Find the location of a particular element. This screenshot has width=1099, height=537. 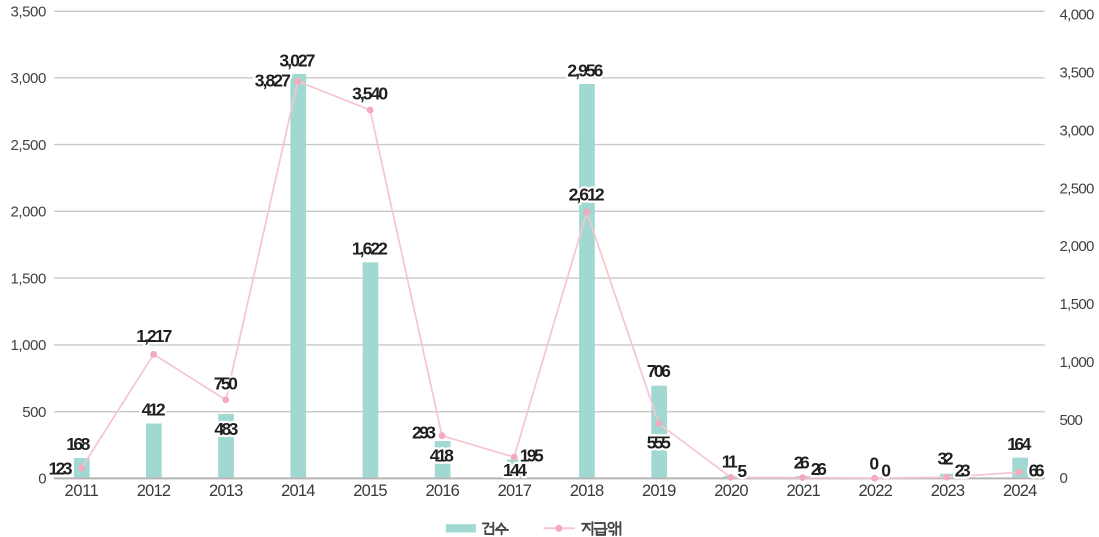

svg-text: 2017 is located at coordinates (515, 491).